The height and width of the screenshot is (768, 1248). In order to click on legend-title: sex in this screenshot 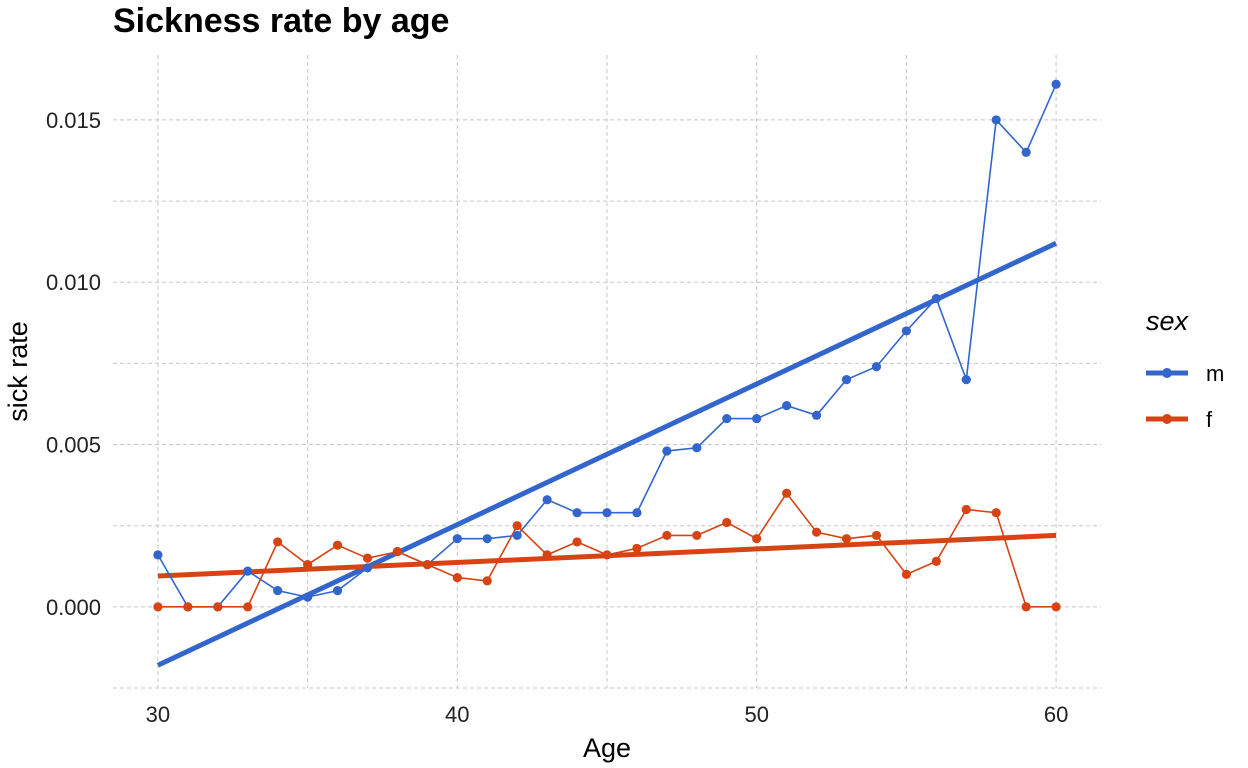, I will do `click(1168, 321)`.